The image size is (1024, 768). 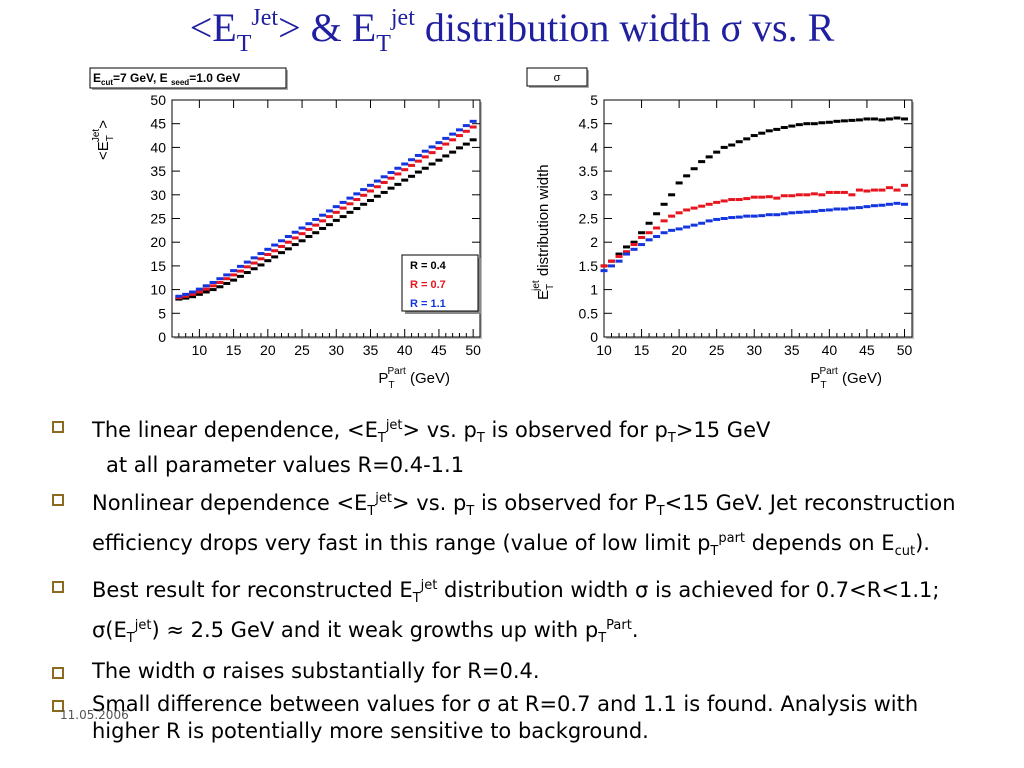 I want to click on y-tick-label: 20, so click(x=158, y=242).